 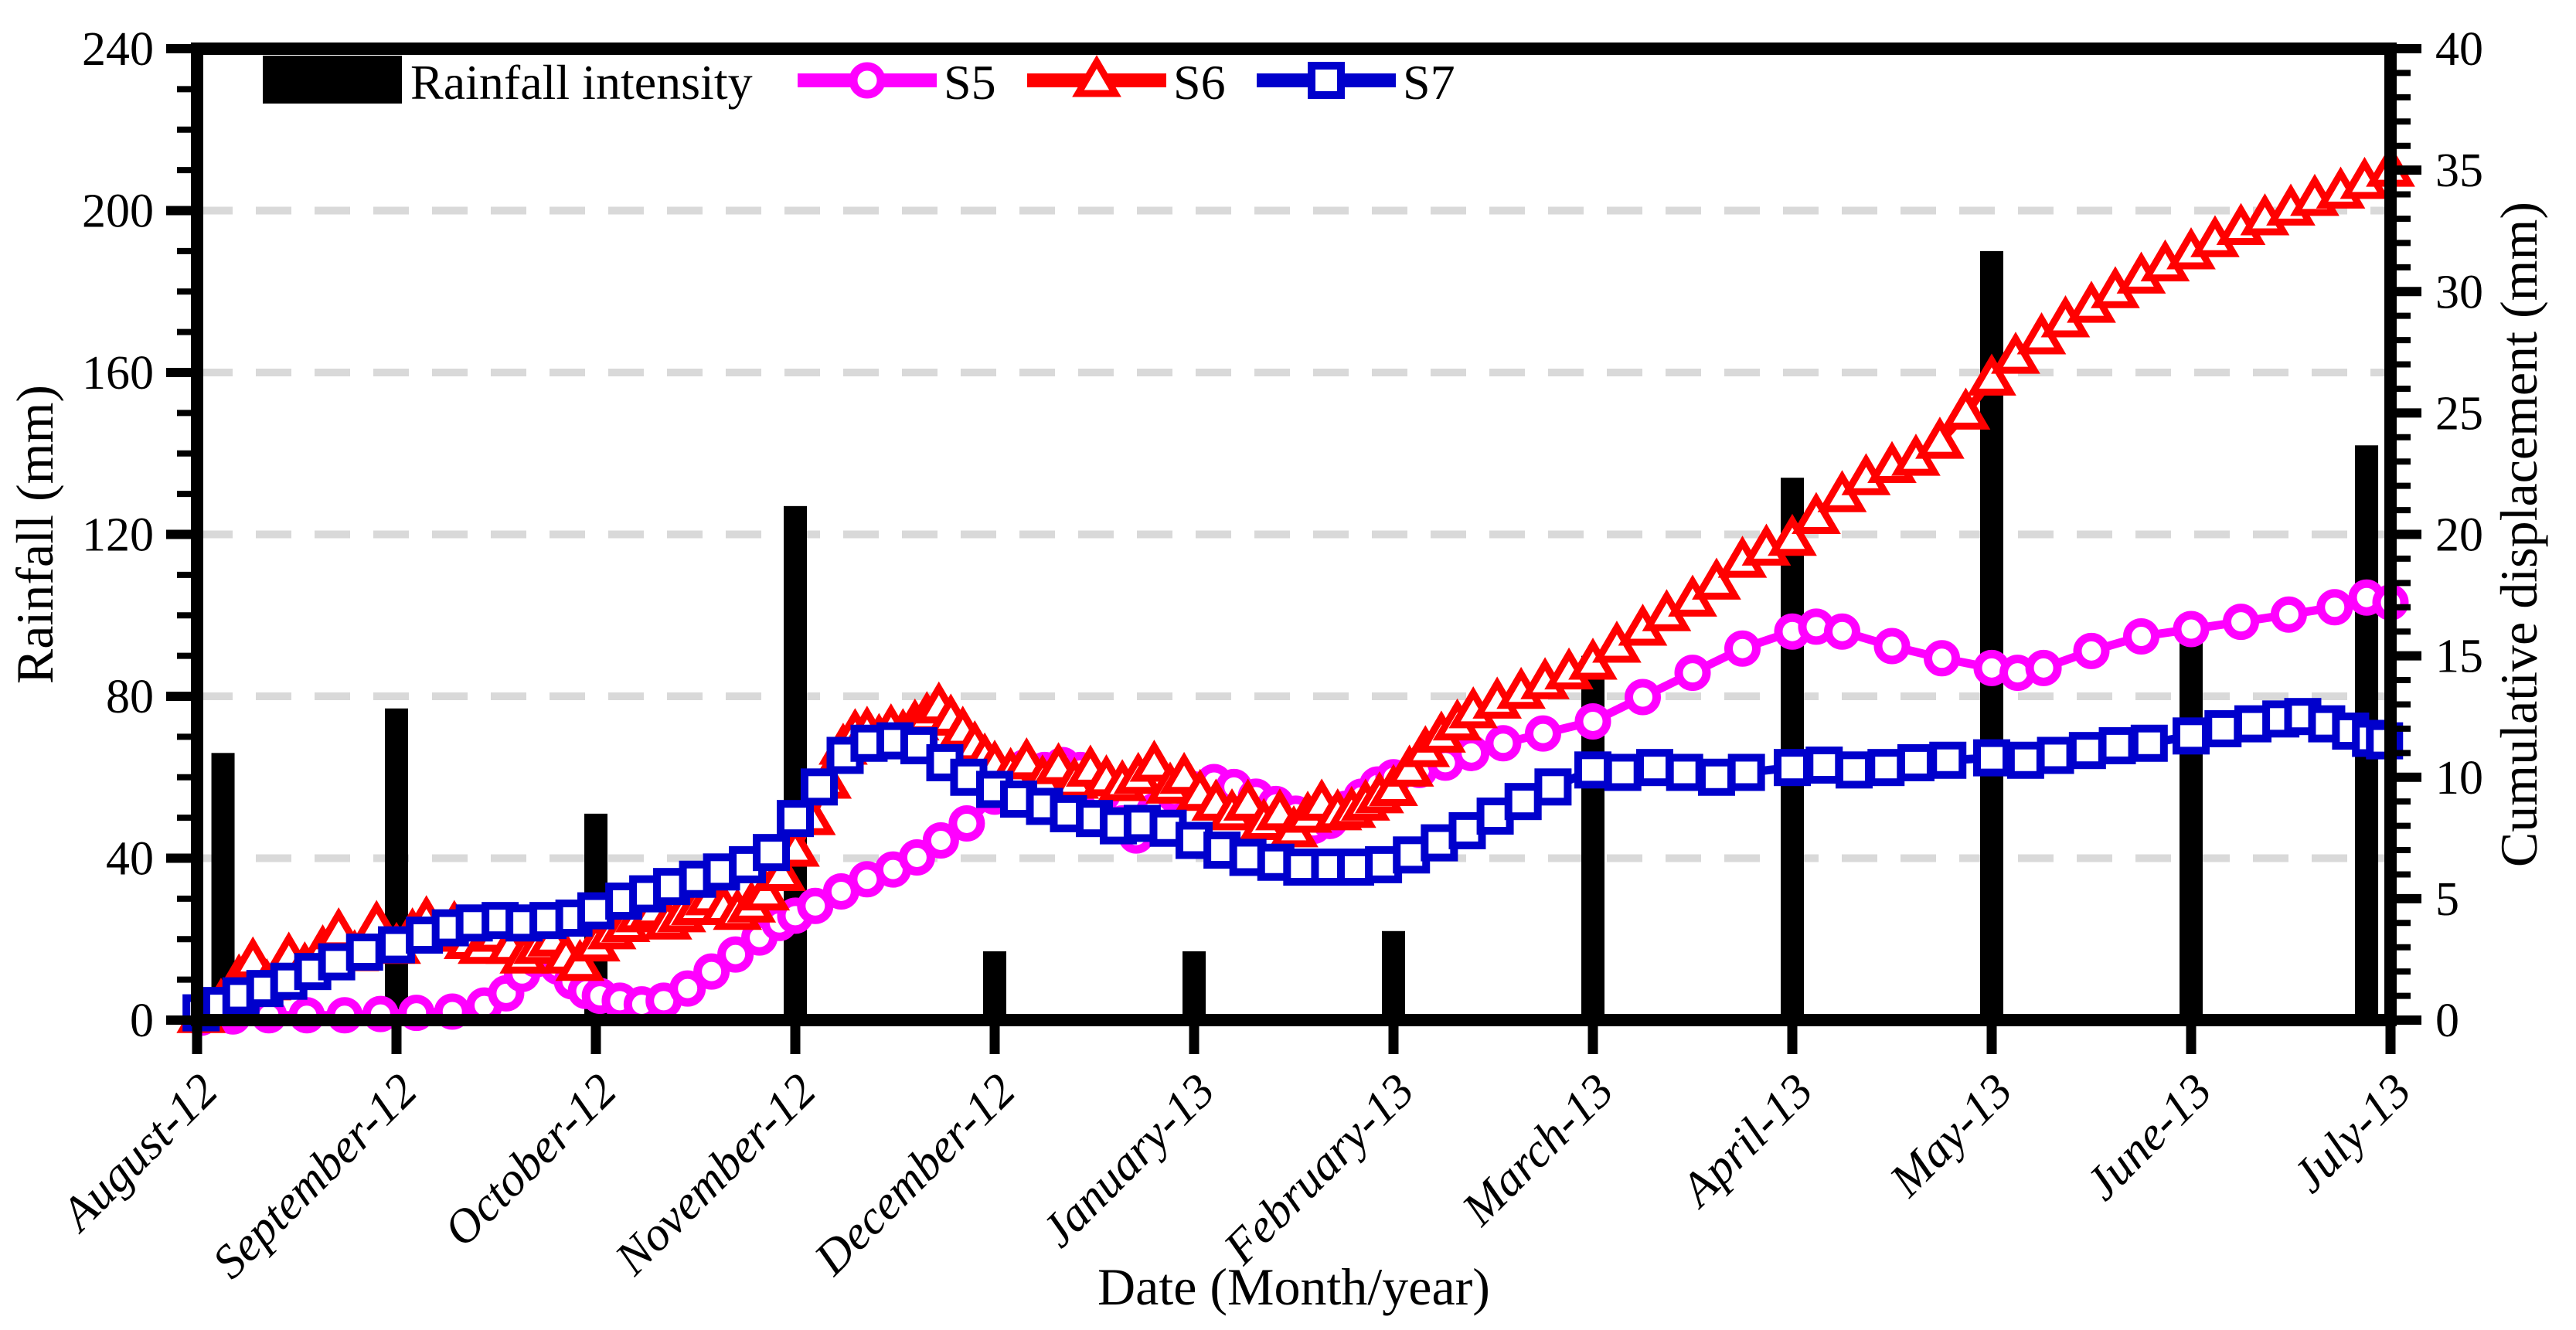 What do you see at coordinates (118, 212) in the screenshot?
I see `left-tick-label-200: 200` at bounding box center [118, 212].